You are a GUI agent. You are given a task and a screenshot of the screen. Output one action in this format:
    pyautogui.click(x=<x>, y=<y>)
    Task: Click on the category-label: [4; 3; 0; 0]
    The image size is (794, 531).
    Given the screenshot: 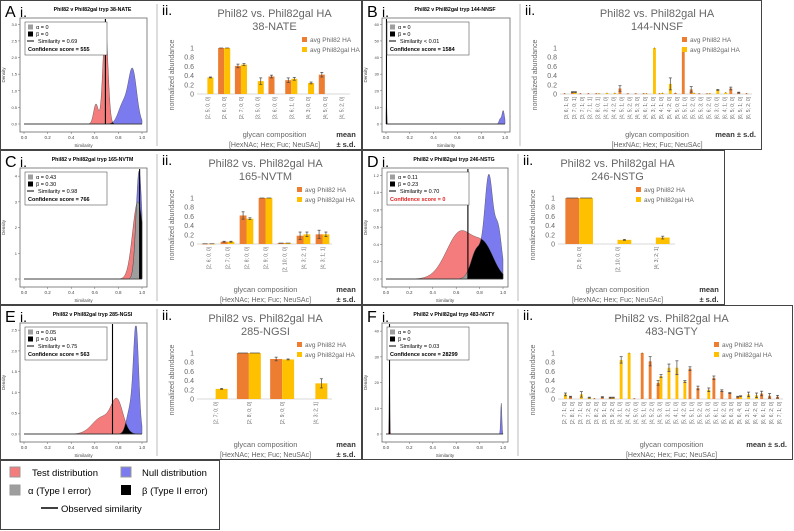 What is the action you would take?
    pyautogui.click(x=309, y=107)
    